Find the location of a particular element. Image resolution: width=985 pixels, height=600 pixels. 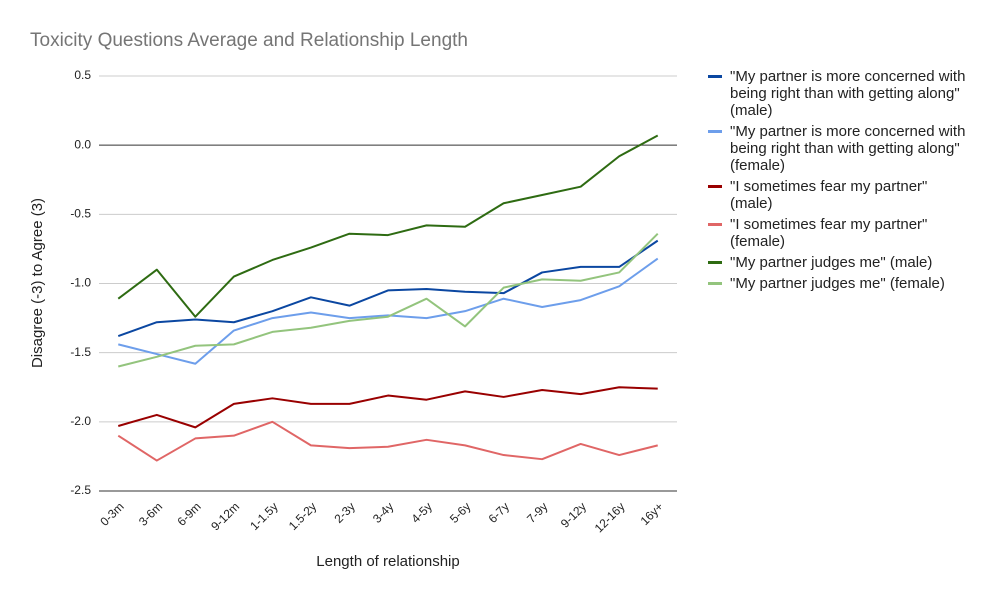

x-tick-label: 1-1.5y is located at coordinates (263, 515).